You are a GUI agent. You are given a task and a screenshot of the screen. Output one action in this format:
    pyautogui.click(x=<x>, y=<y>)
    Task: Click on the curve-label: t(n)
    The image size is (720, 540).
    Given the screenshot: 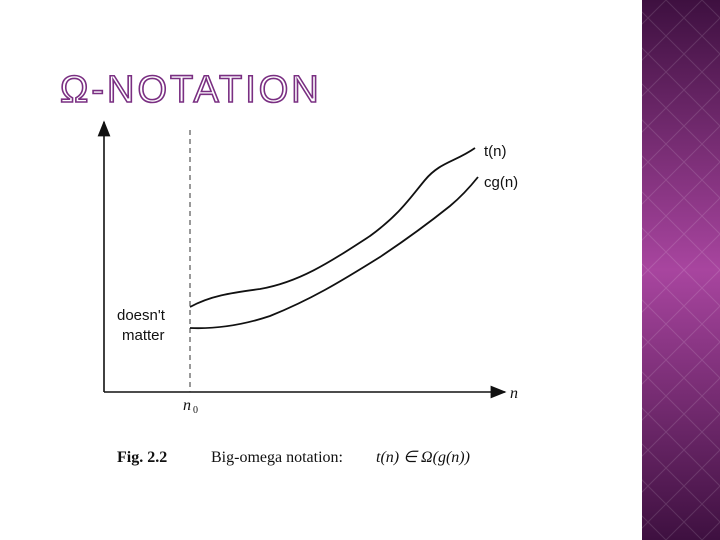 What is the action you would take?
    pyautogui.click(x=495, y=151)
    